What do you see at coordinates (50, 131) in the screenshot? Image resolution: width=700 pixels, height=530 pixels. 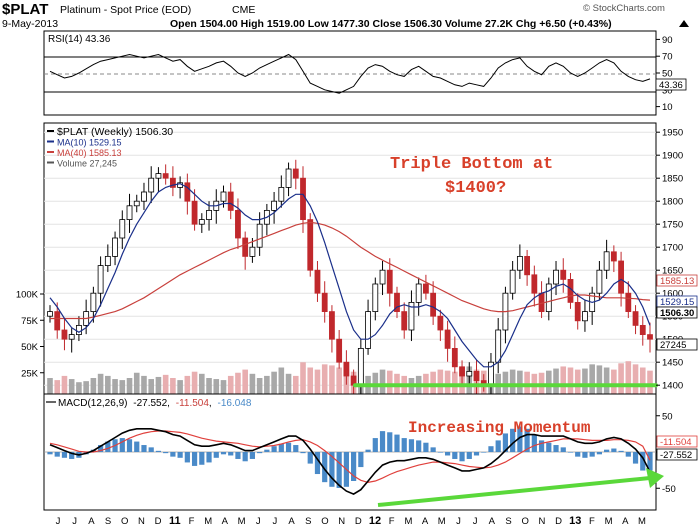 I see `legend-swatch` at bounding box center [50, 131].